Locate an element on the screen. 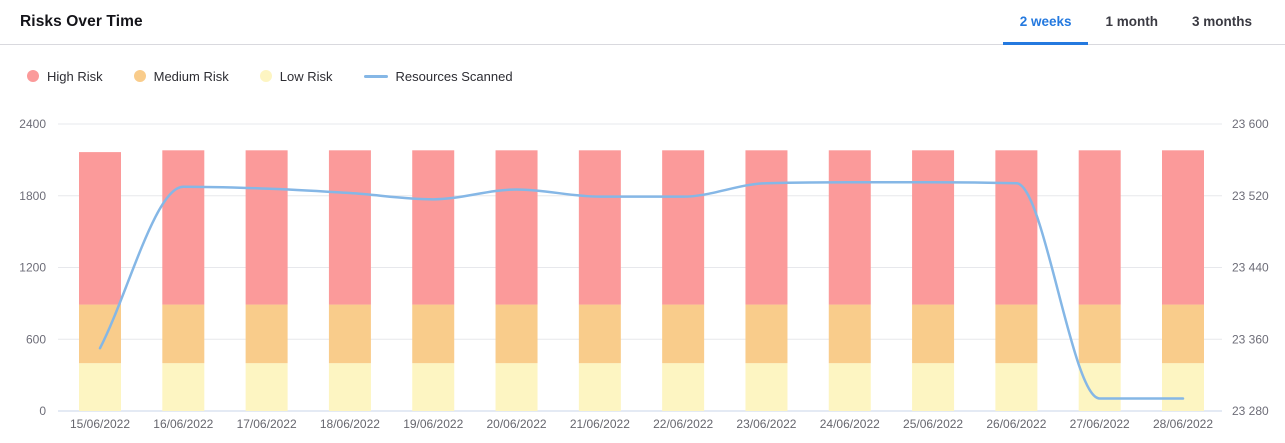  tab-2-weeks: 2 weeks is located at coordinates (1045, 22).